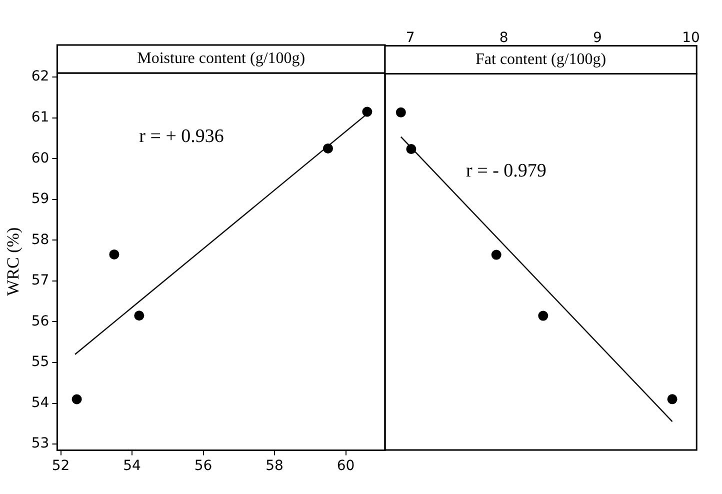 The image size is (722, 494). I want to click on y-tick-label: 56, so click(40, 321).